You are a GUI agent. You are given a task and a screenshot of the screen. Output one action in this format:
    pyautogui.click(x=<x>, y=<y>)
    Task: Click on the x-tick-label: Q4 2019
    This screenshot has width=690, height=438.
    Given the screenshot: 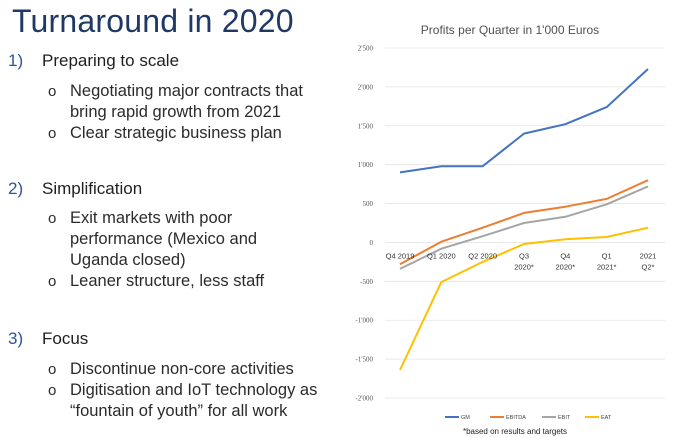 What is the action you would take?
    pyautogui.click(x=400, y=255)
    